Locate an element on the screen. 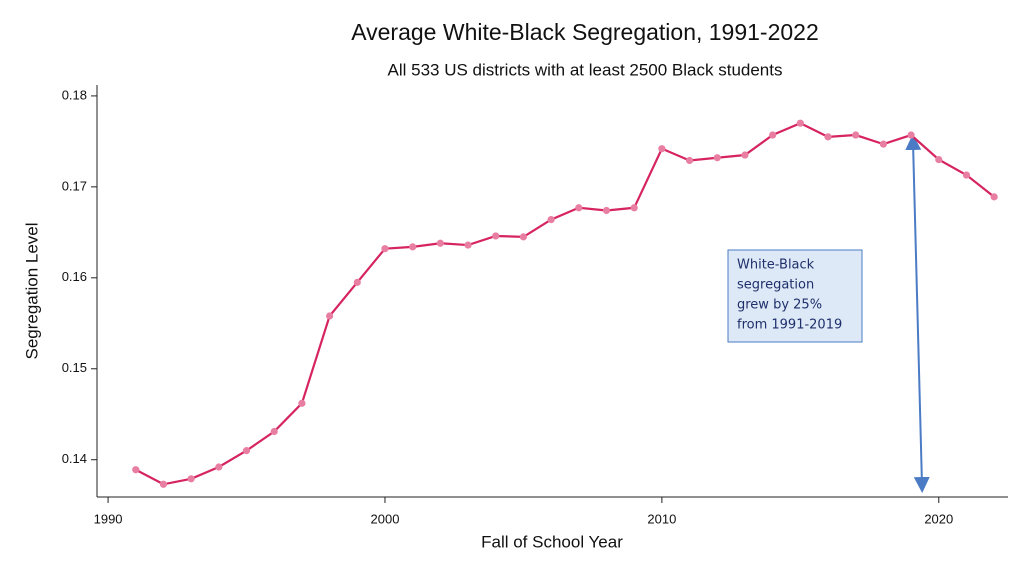 The height and width of the screenshot is (574, 1020). x-tick-label: 2020 is located at coordinates (938, 518).